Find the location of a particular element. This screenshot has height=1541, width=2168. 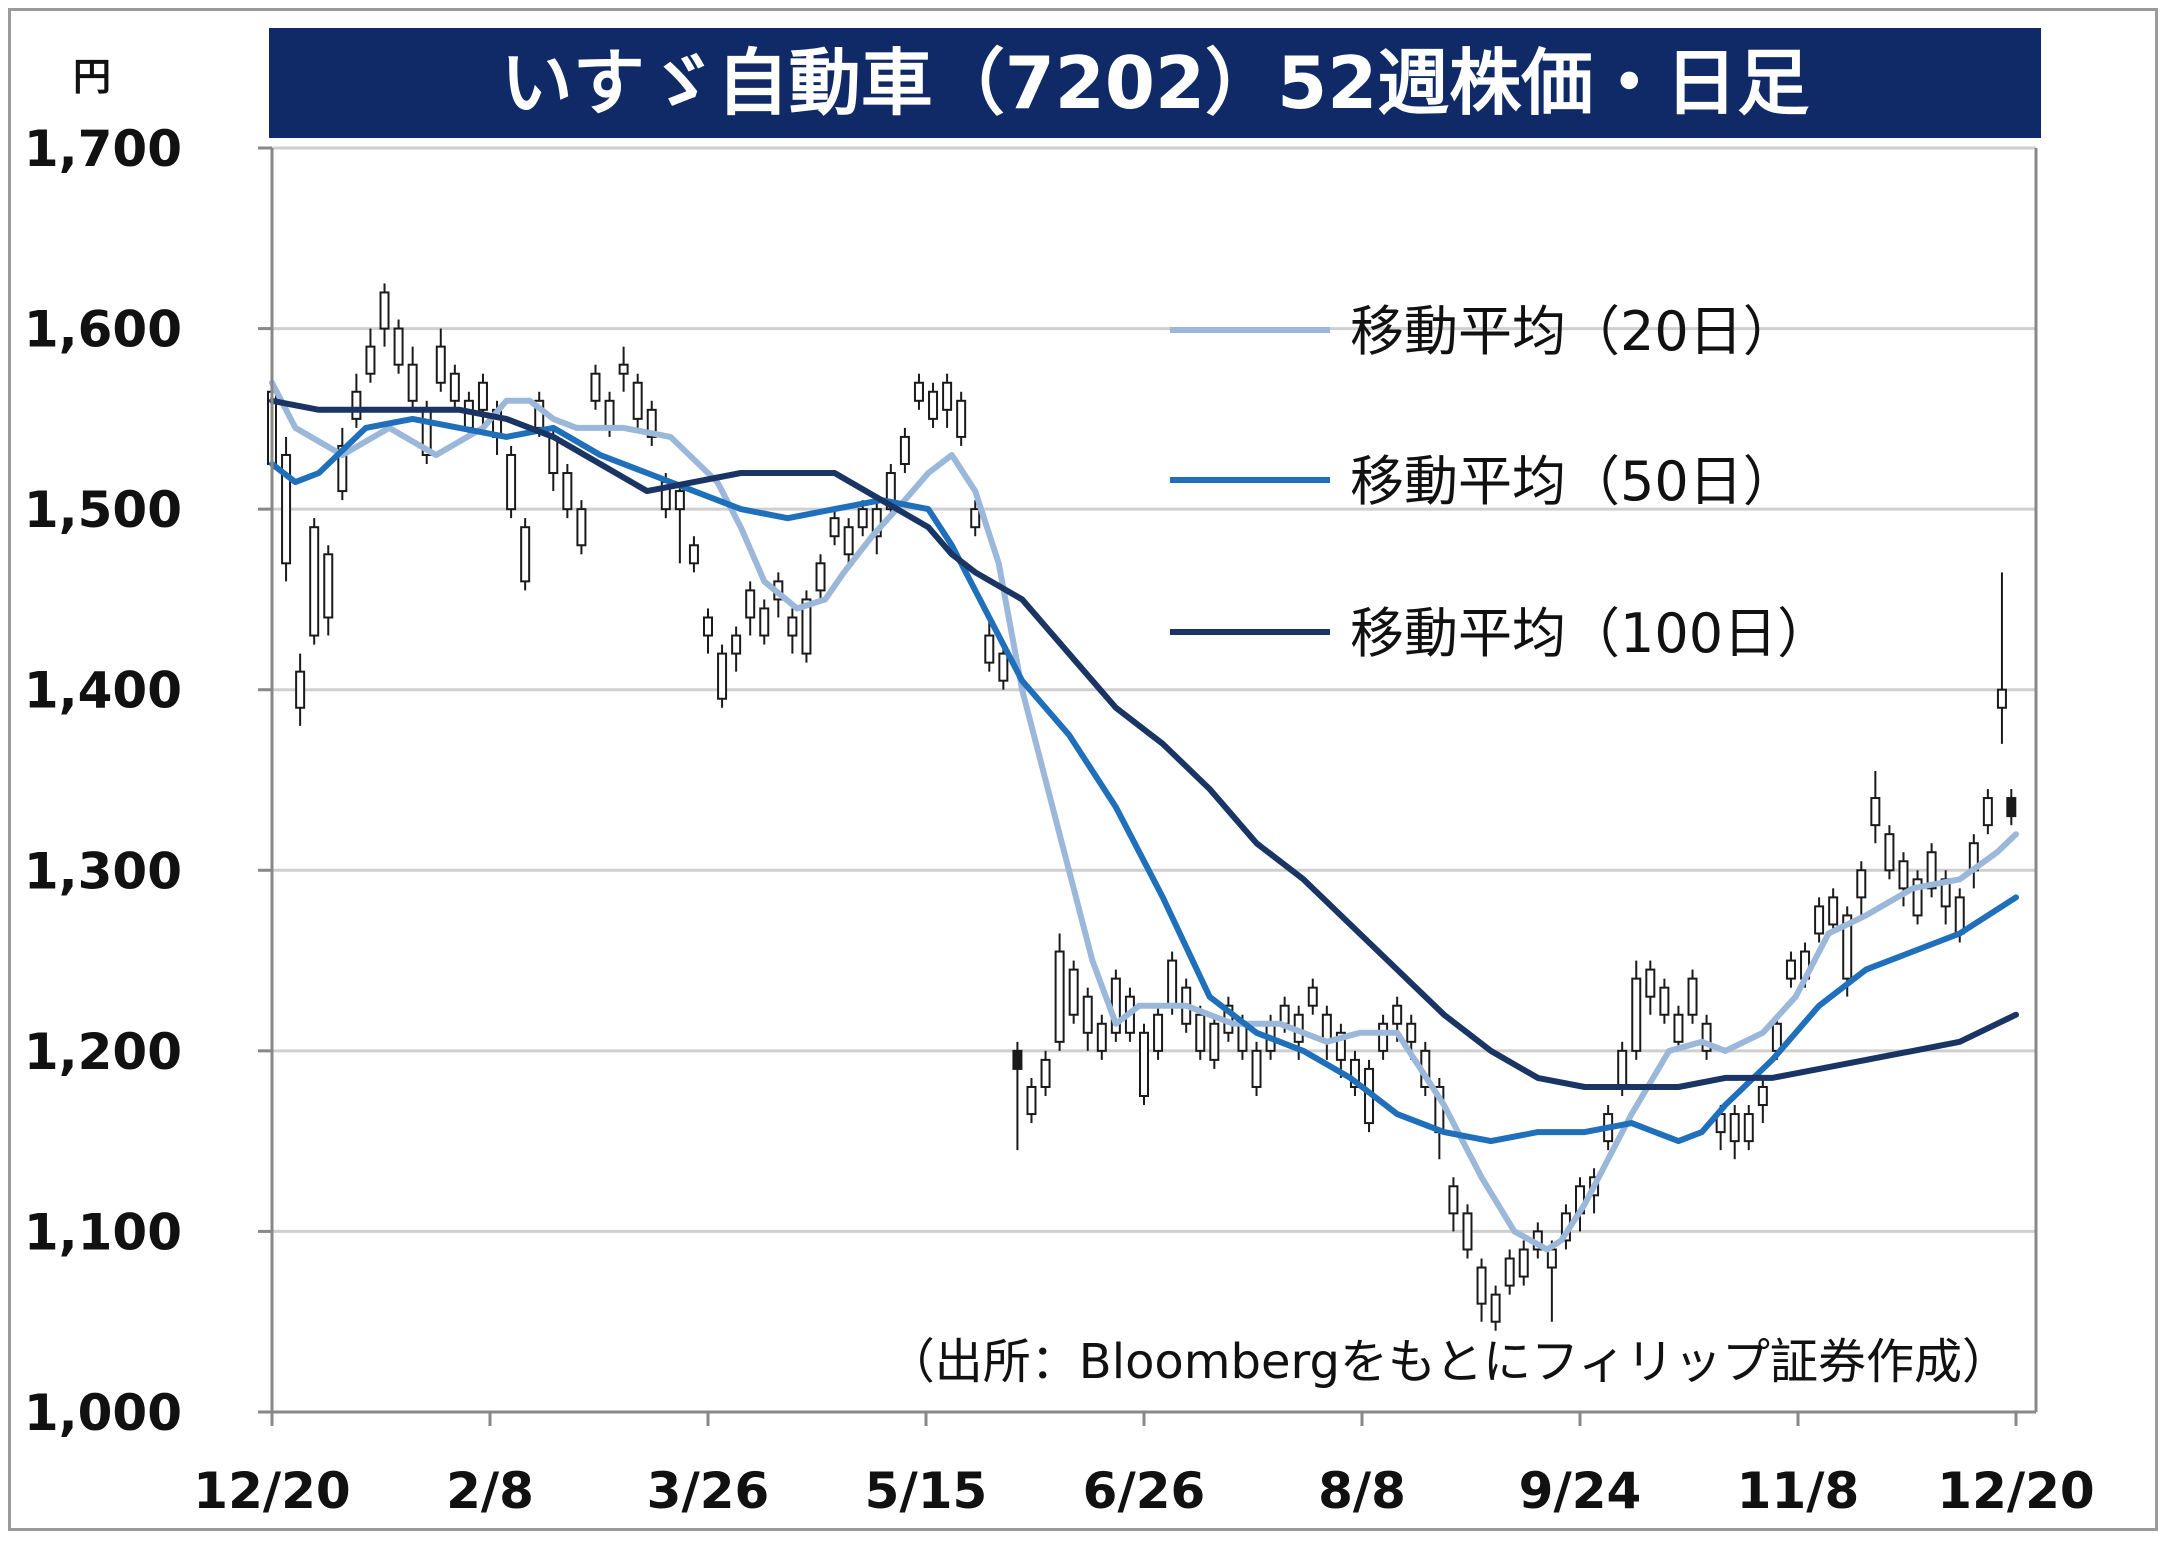

y-tick-label: 1,700 is located at coordinates (103, 149).